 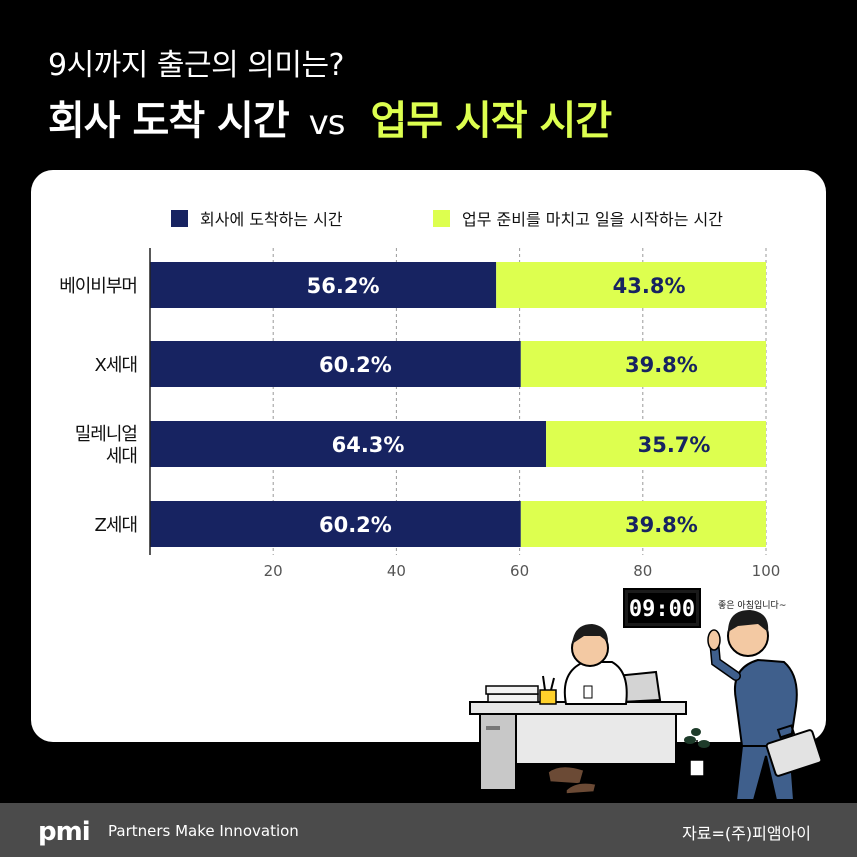 What do you see at coordinates (343, 286) in the screenshot?
I see `data-label-arrival: 56.2%` at bounding box center [343, 286].